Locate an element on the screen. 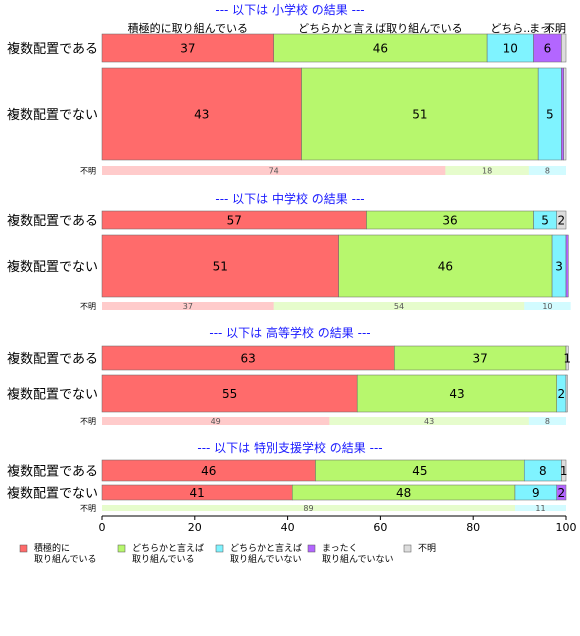 The width and height of the screenshot is (580, 636). data-label: 41 is located at coordinates (196, 493).